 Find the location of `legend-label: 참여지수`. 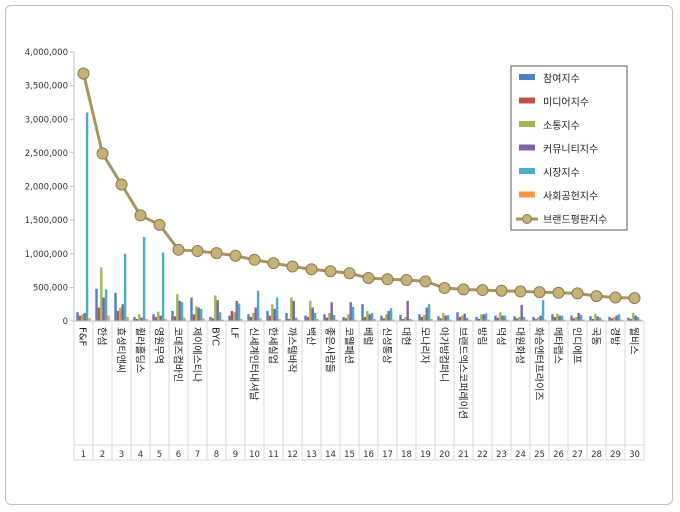

legend-label: 참여지수 is located at coordinates (561, 79).